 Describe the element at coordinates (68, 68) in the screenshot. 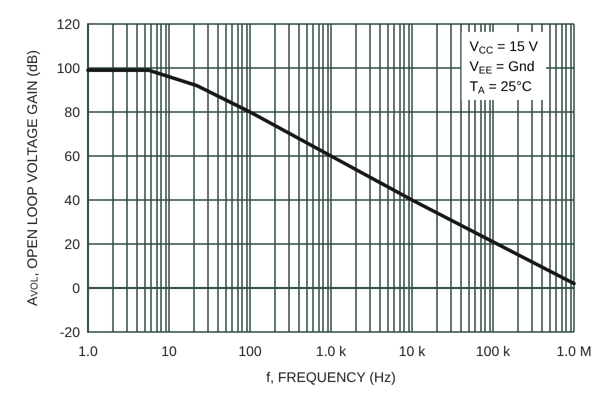

I see `y-tick-label: 100` at that location.